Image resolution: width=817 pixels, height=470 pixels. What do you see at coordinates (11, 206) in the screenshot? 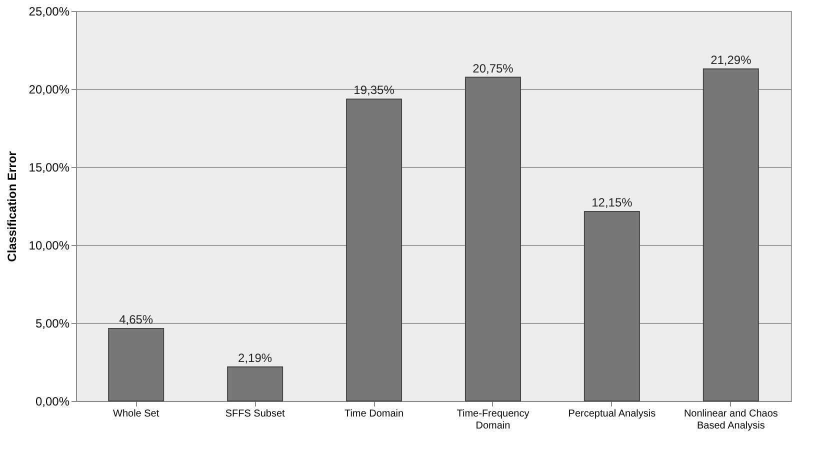
I see `y-axis-title: Classification Error` at bounding box center [11, 206].